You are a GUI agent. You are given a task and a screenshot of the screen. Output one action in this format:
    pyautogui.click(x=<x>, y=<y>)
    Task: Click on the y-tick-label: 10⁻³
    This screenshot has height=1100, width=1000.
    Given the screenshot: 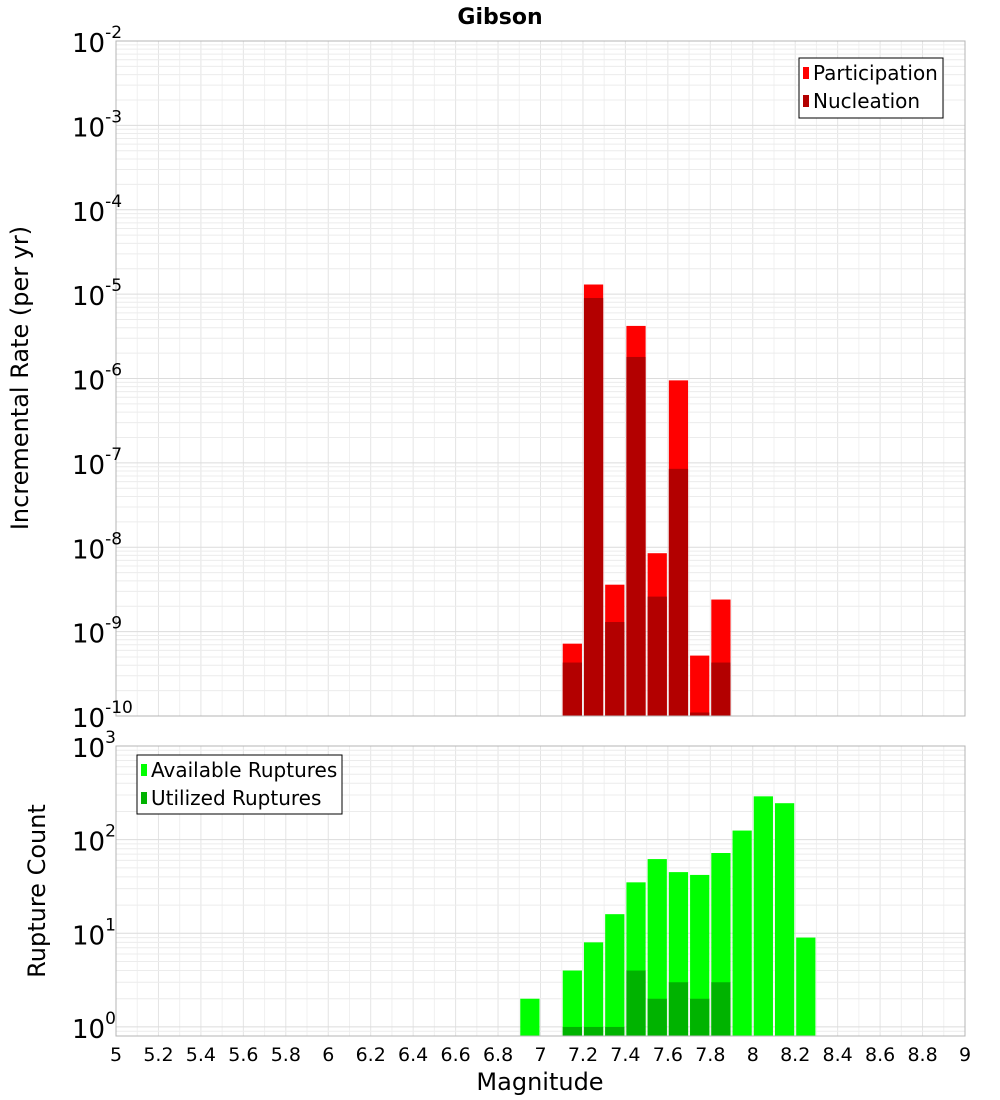 What is the action you would take?
    pyautogui.click(x=97, y=125)
    